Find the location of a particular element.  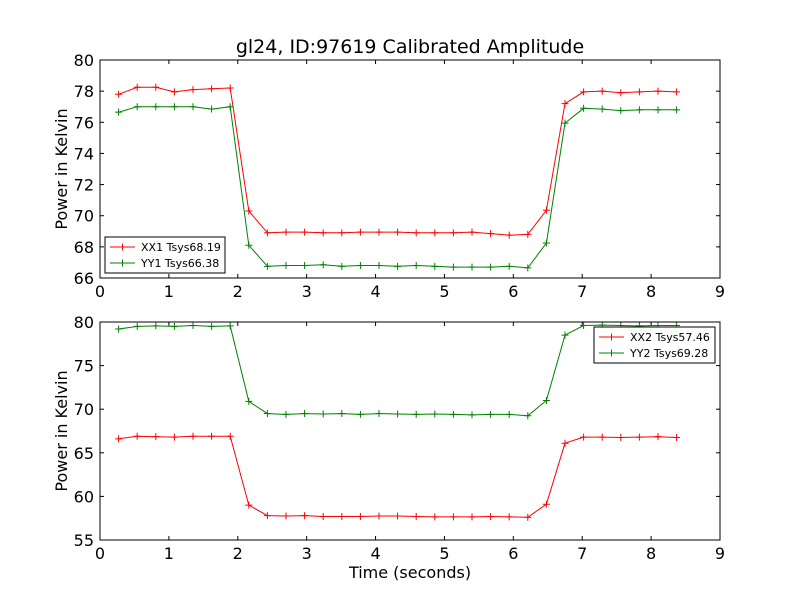

bottom-y-axis-label: Power in Kelvin is located at coordinates (61, 430).